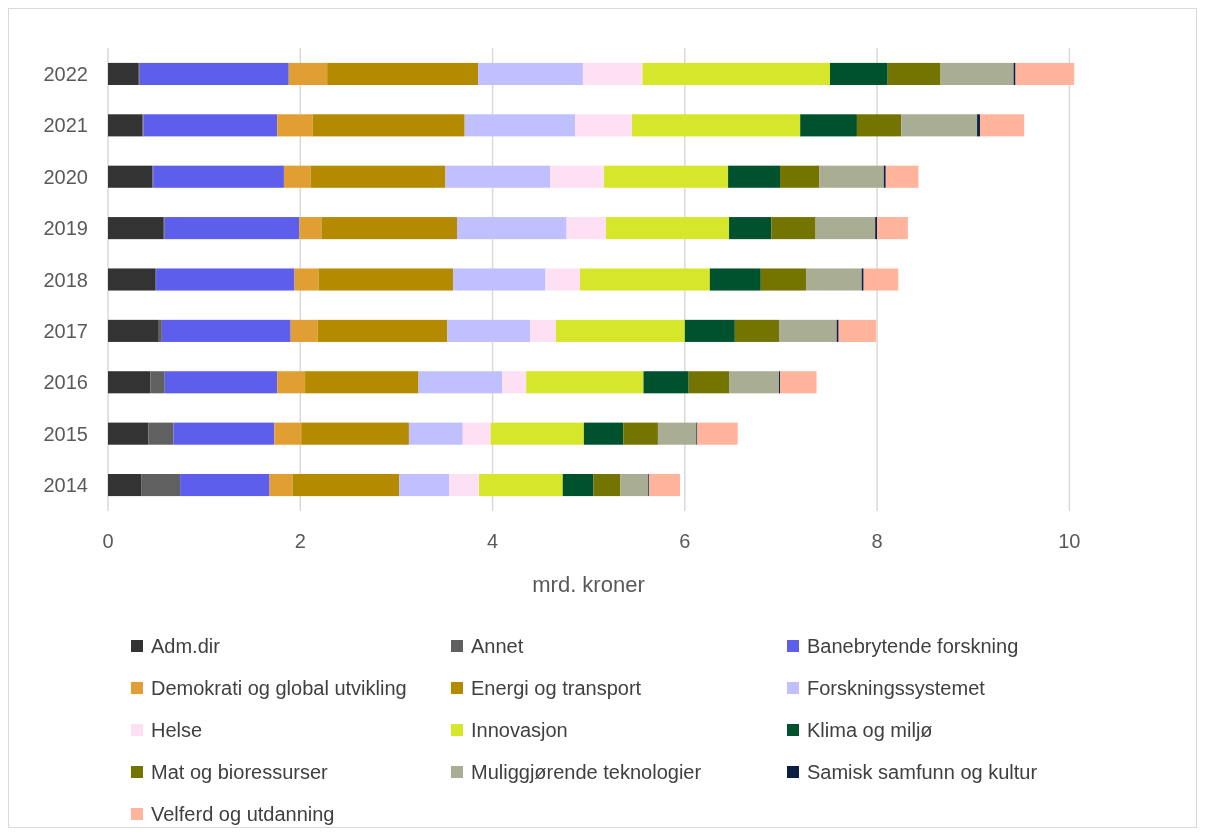 The width and height of the screenshot is (1205, 836). Describe the element at coordinates (65, 228) in the screenshot. I see `y-tick-label: 2019` at that location.